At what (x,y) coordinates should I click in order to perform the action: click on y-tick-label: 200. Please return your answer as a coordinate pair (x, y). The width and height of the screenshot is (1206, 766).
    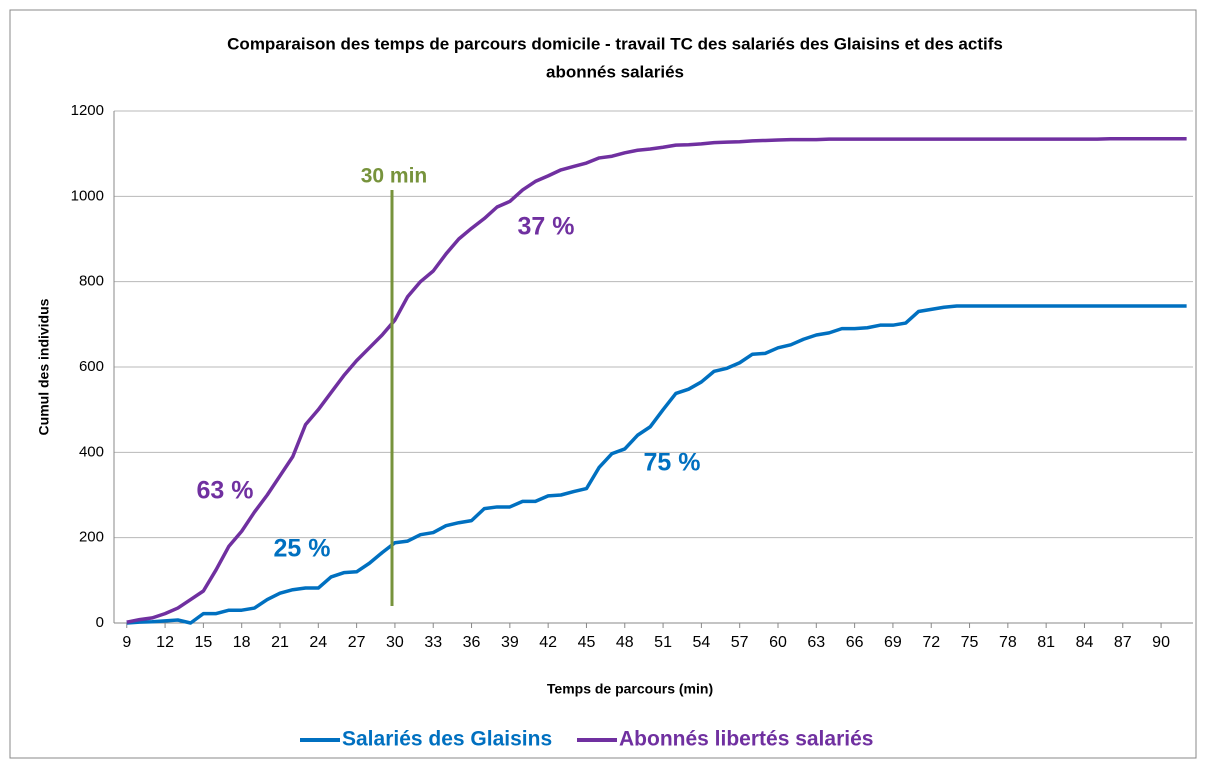
    Looking at the image, I should click on (91, 537).